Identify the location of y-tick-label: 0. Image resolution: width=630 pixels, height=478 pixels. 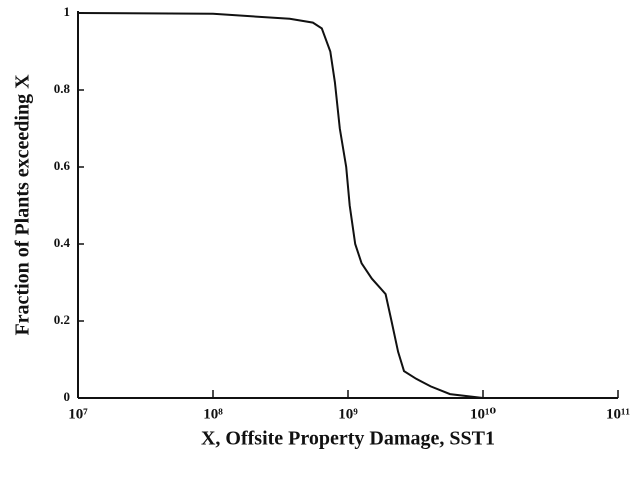
(67, 396).